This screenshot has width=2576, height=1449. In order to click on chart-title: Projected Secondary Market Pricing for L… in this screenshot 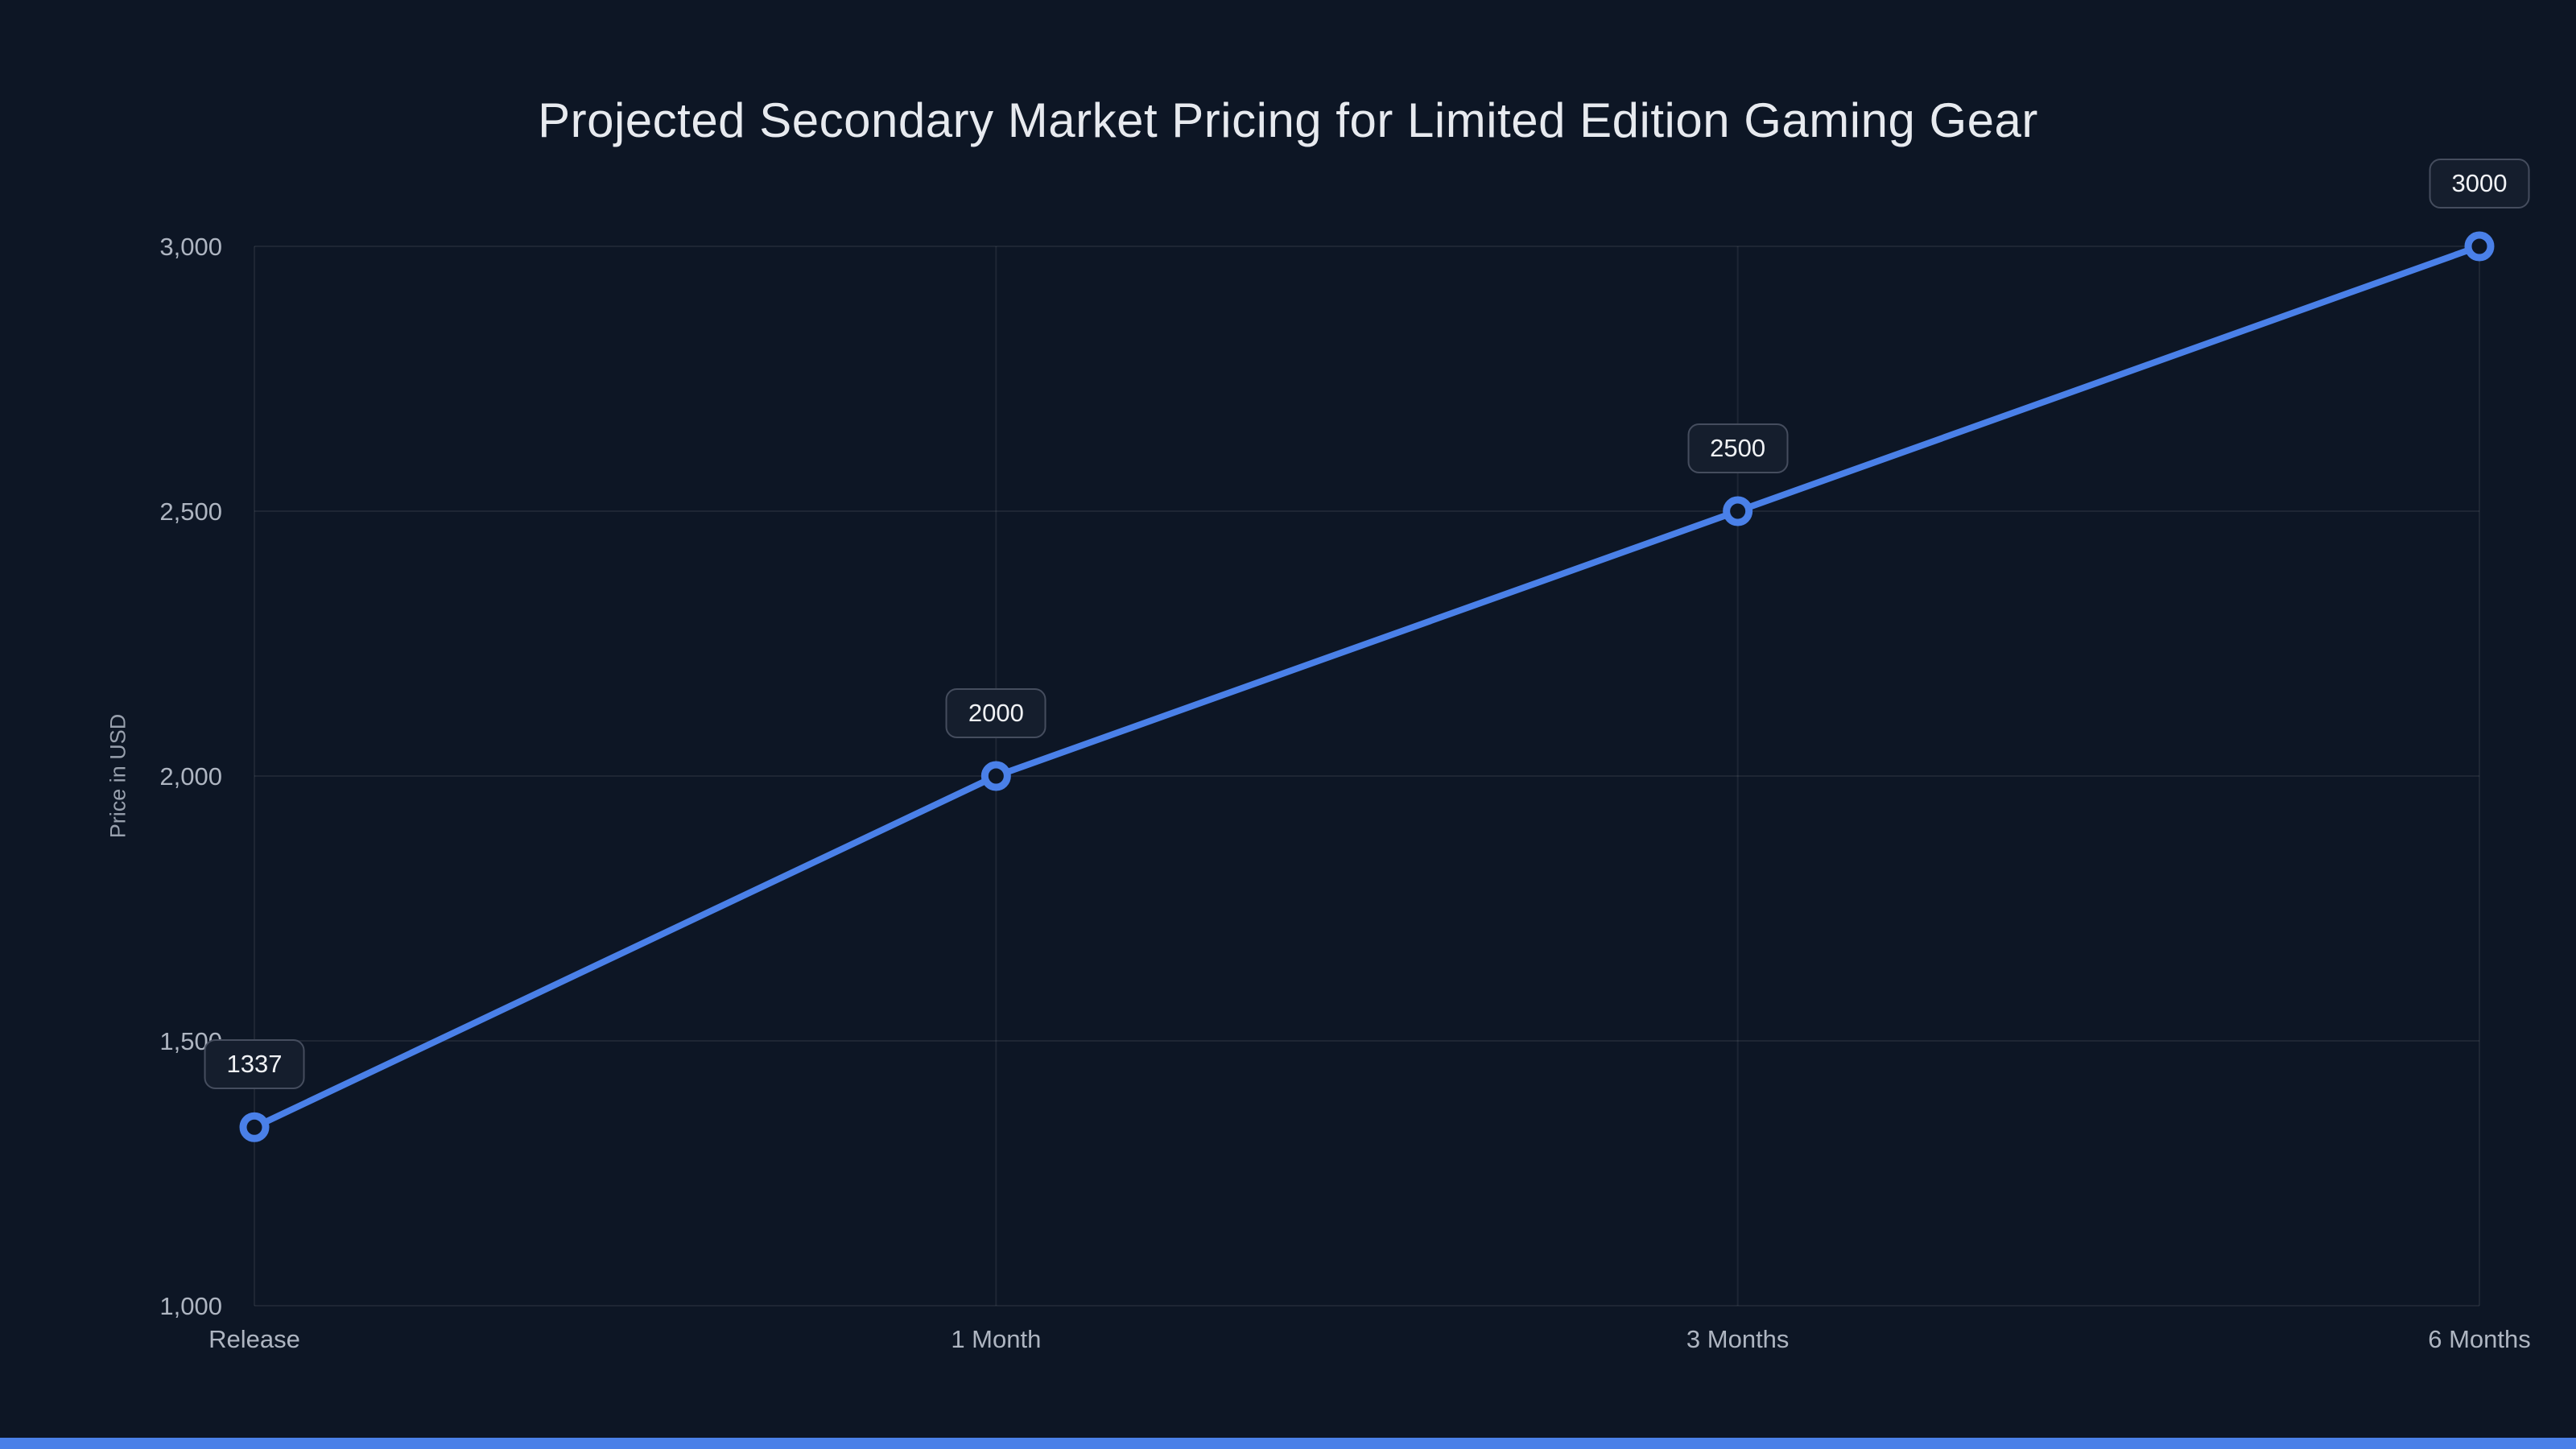, I will do `click(1288, 120)`.